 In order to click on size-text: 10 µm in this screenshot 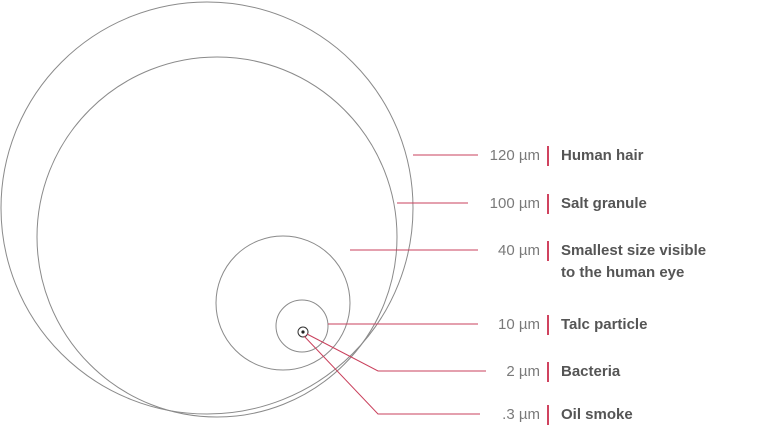, I will do `click(519, 324)`.